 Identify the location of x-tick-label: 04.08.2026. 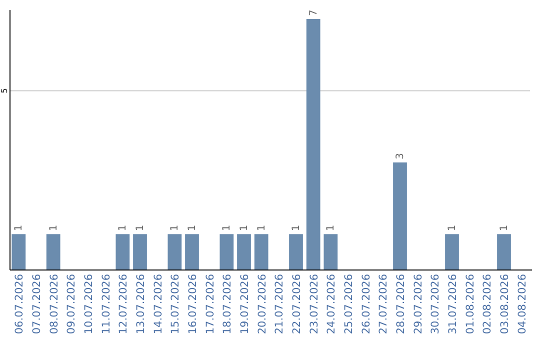
(522, 304).